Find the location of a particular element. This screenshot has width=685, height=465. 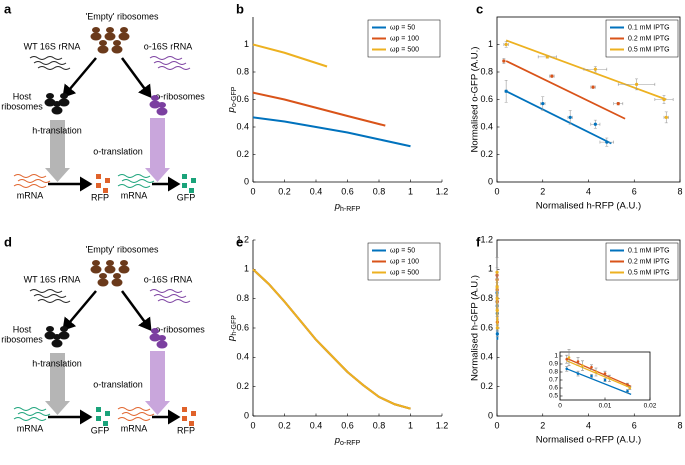

axis-label-subscript: o-GFP is located at coordinates (234, 96).